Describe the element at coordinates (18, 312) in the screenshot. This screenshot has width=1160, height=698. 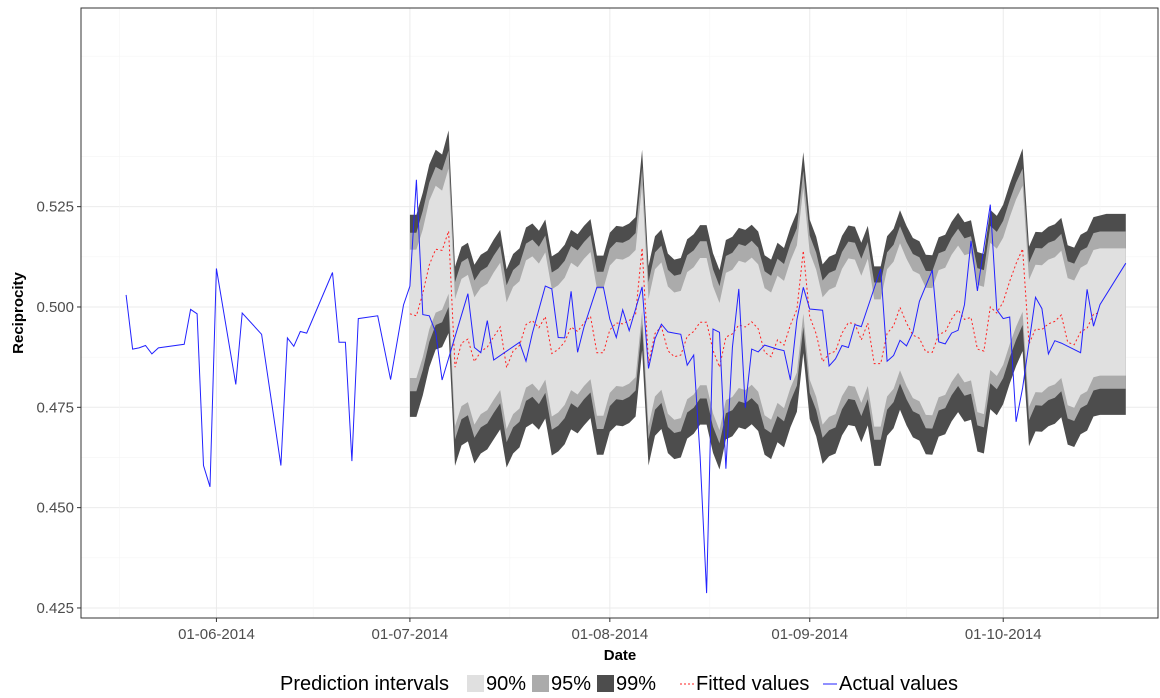
I see `y-axis-title: Reciprocity` at that location.